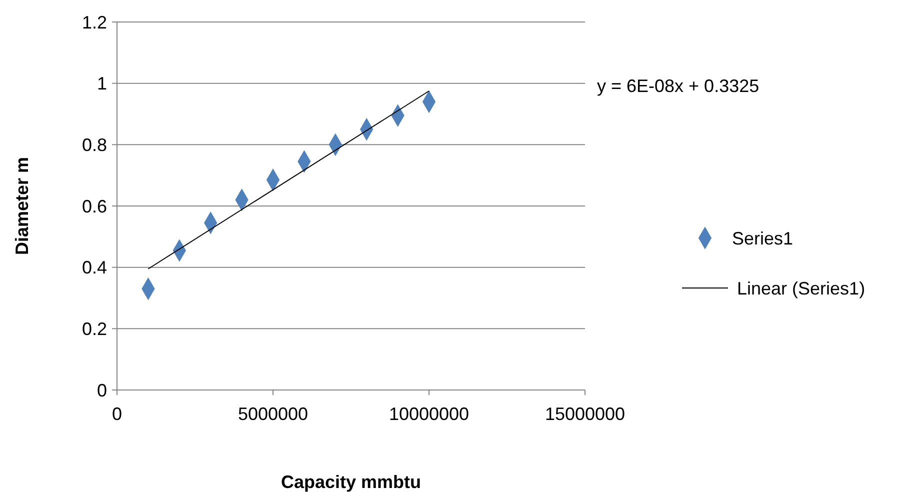 Image resolution: width=907 pixels, height=500 pixels. I want to click on x-tick-label: 0, so click(117, 414).